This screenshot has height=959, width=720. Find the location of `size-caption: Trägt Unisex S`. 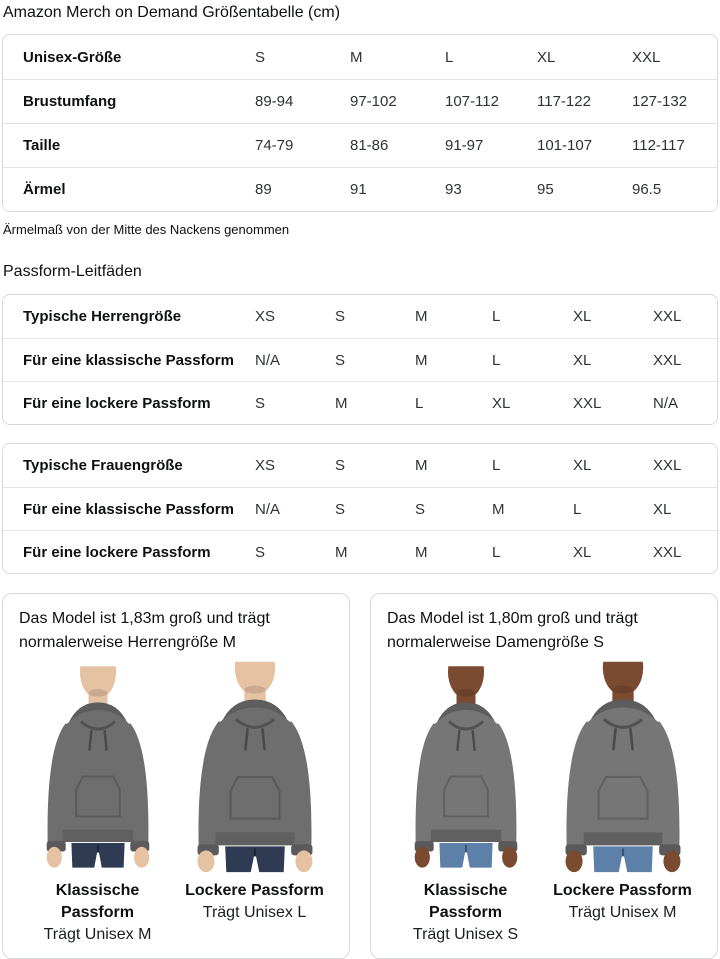

size-caption: Trägt Unisex S is located at coordinates (465, 934).